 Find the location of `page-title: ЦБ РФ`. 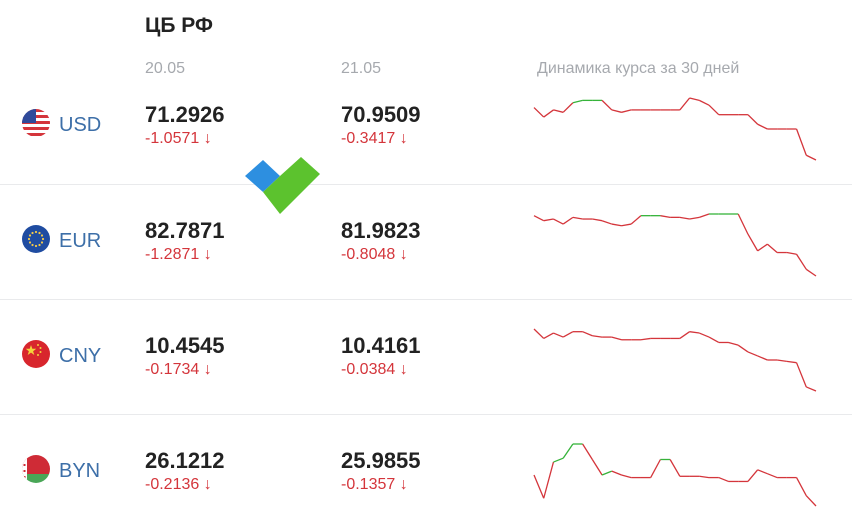

page-title: ЦБ РФ is located at coordinates (179, 25).